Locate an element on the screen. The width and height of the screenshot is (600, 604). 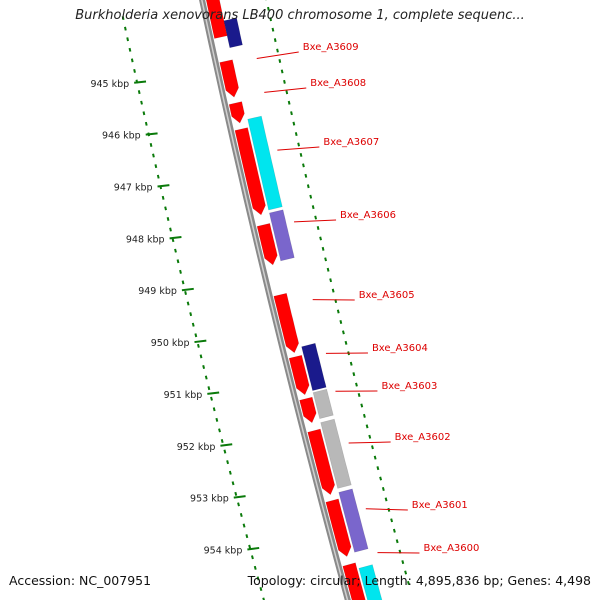
kbp-tick-label: 952 kbp is located at coordinates (196, 447).